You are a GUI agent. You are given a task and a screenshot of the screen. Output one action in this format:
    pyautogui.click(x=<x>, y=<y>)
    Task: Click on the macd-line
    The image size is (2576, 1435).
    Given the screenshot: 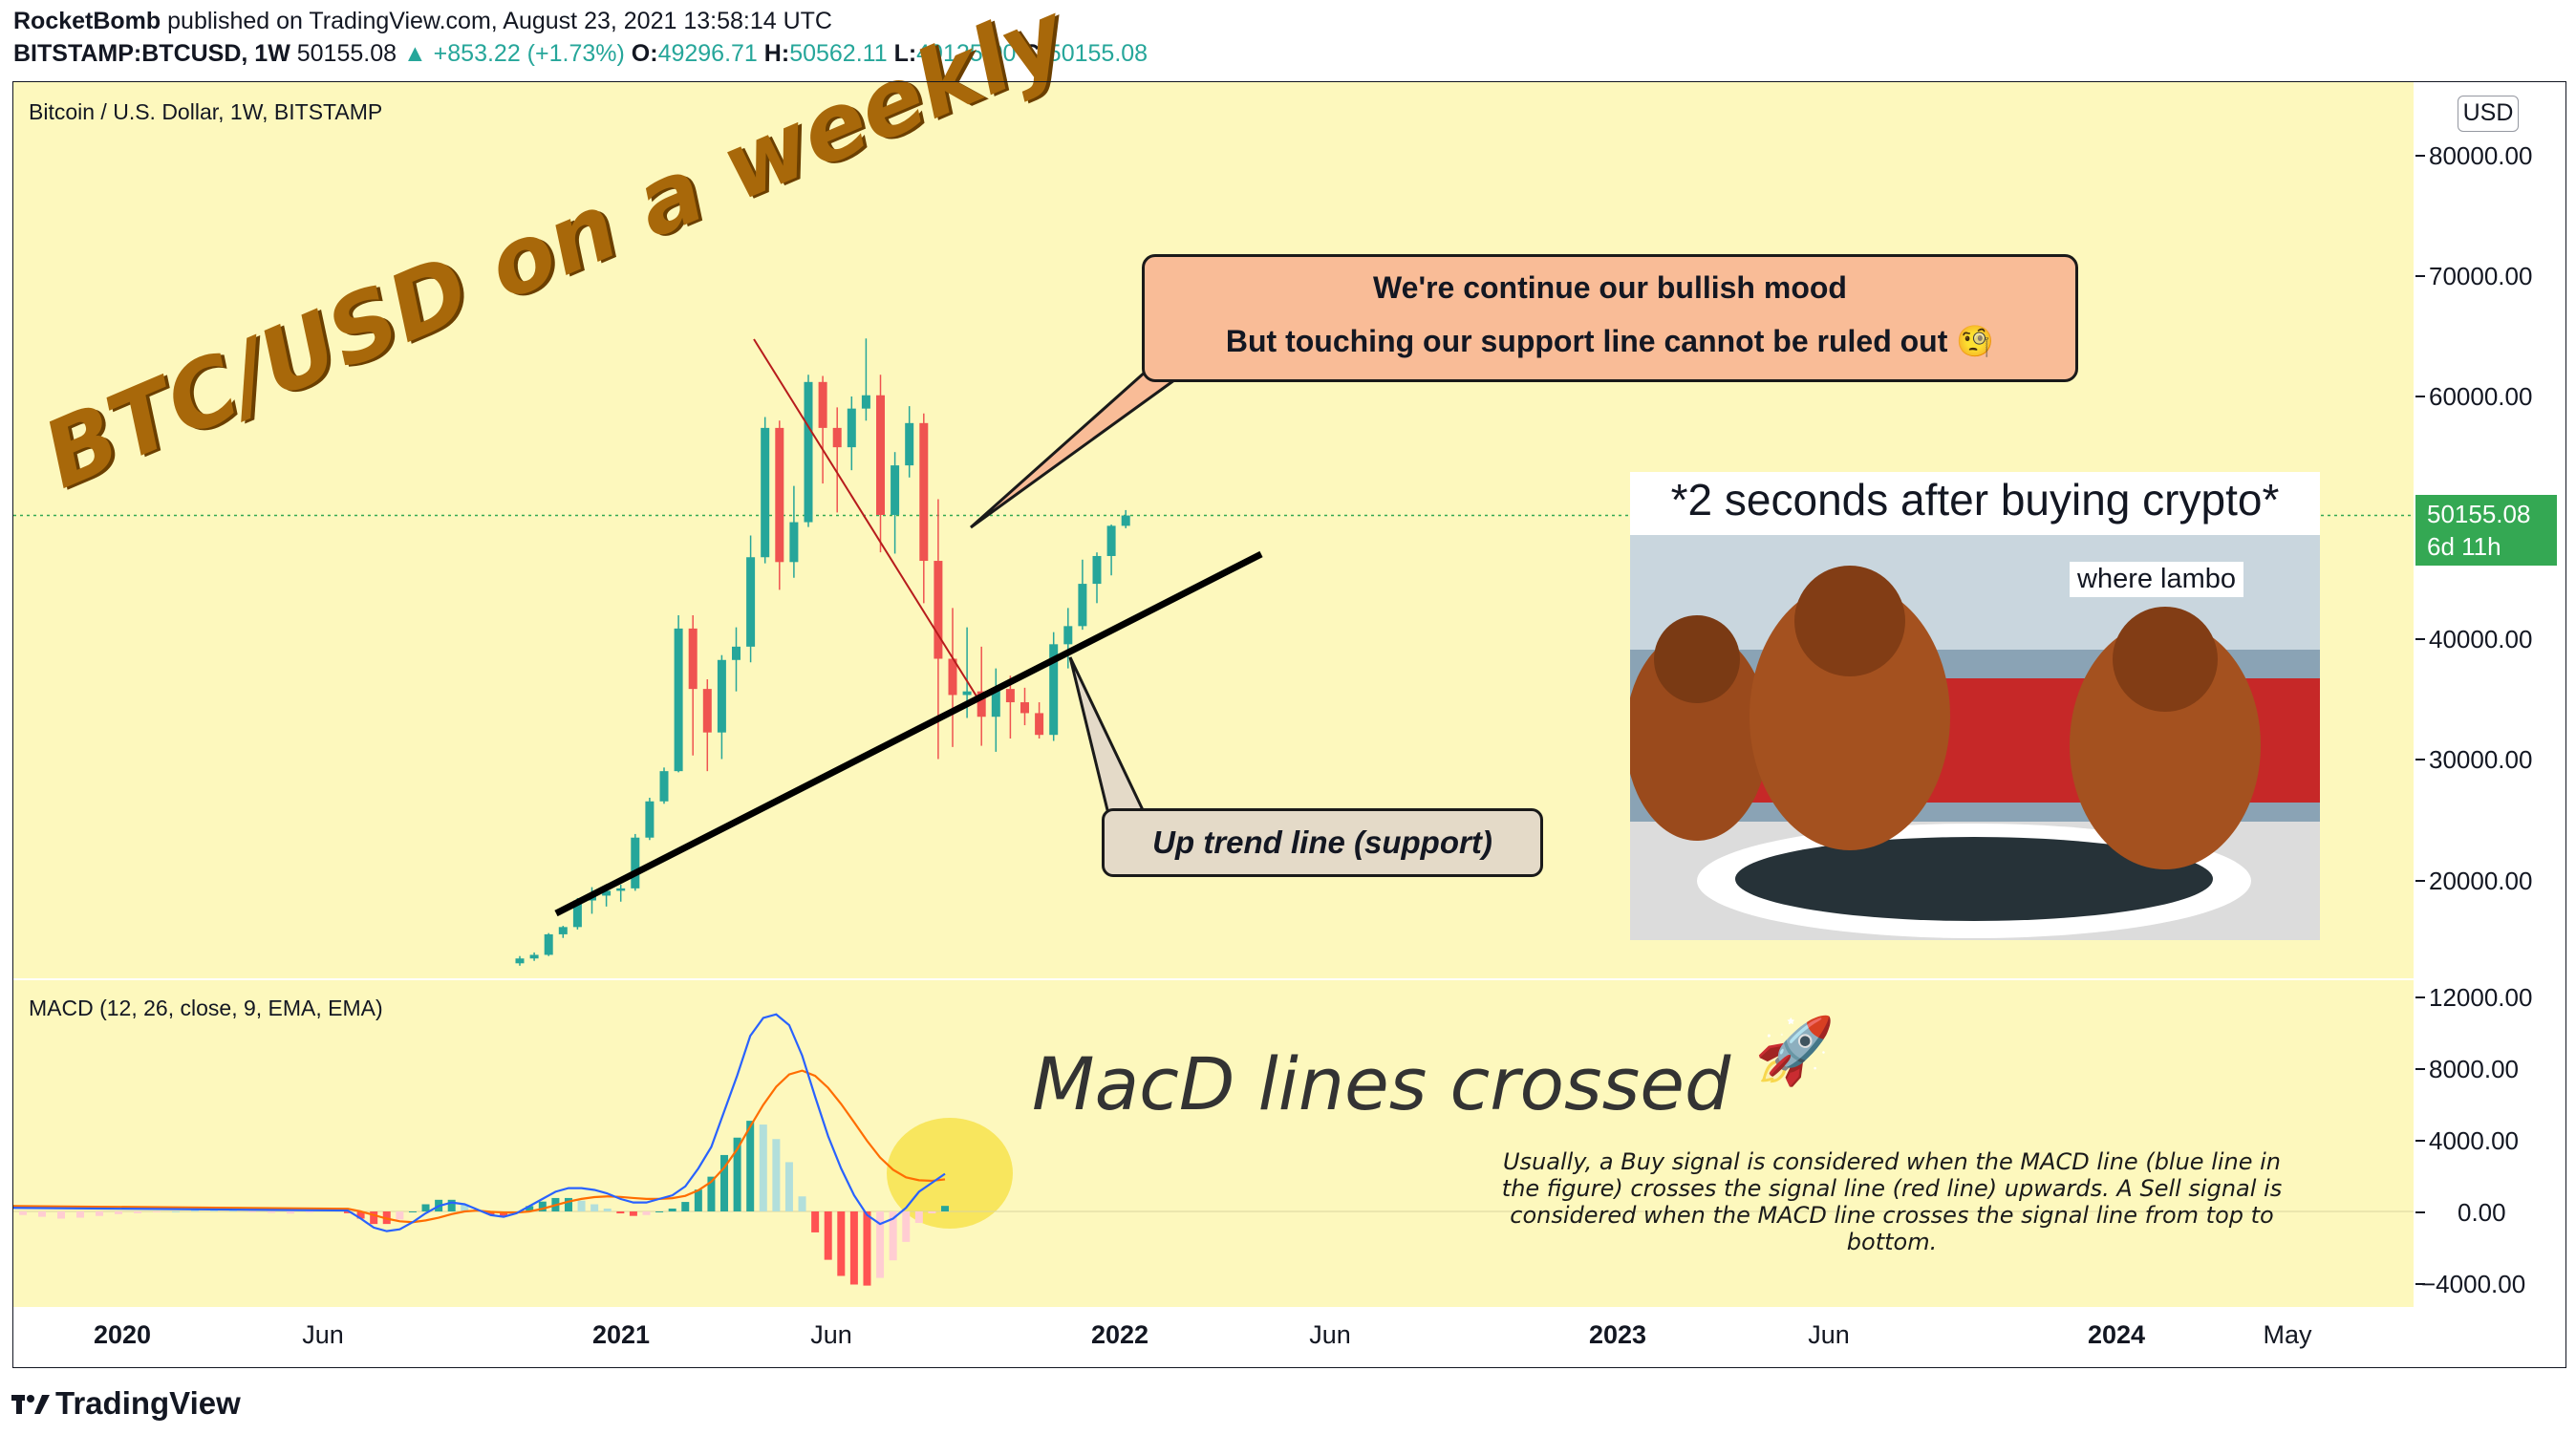 What is the action you would take?
    pyautogui.click(x=479, y=1123)
    